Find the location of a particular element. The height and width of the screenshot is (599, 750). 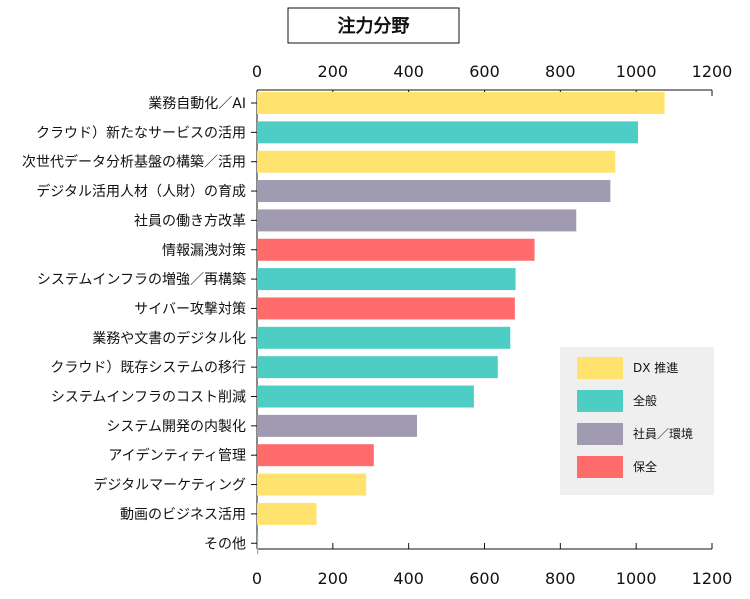

top-tick-label: 600 is located at coordinates (484, 71).